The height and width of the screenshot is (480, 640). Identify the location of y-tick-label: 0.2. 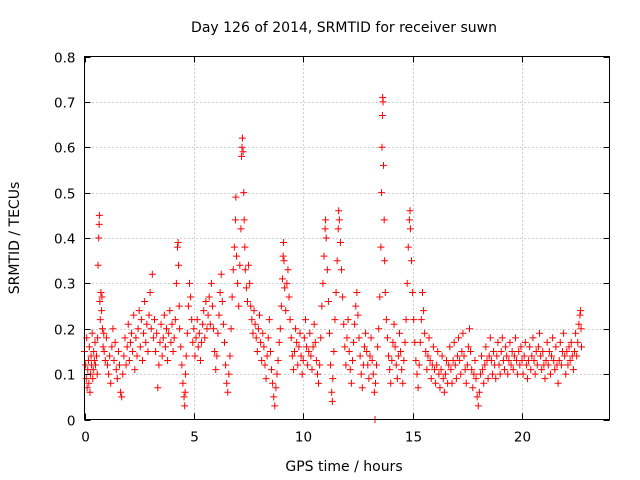
(64, 331).